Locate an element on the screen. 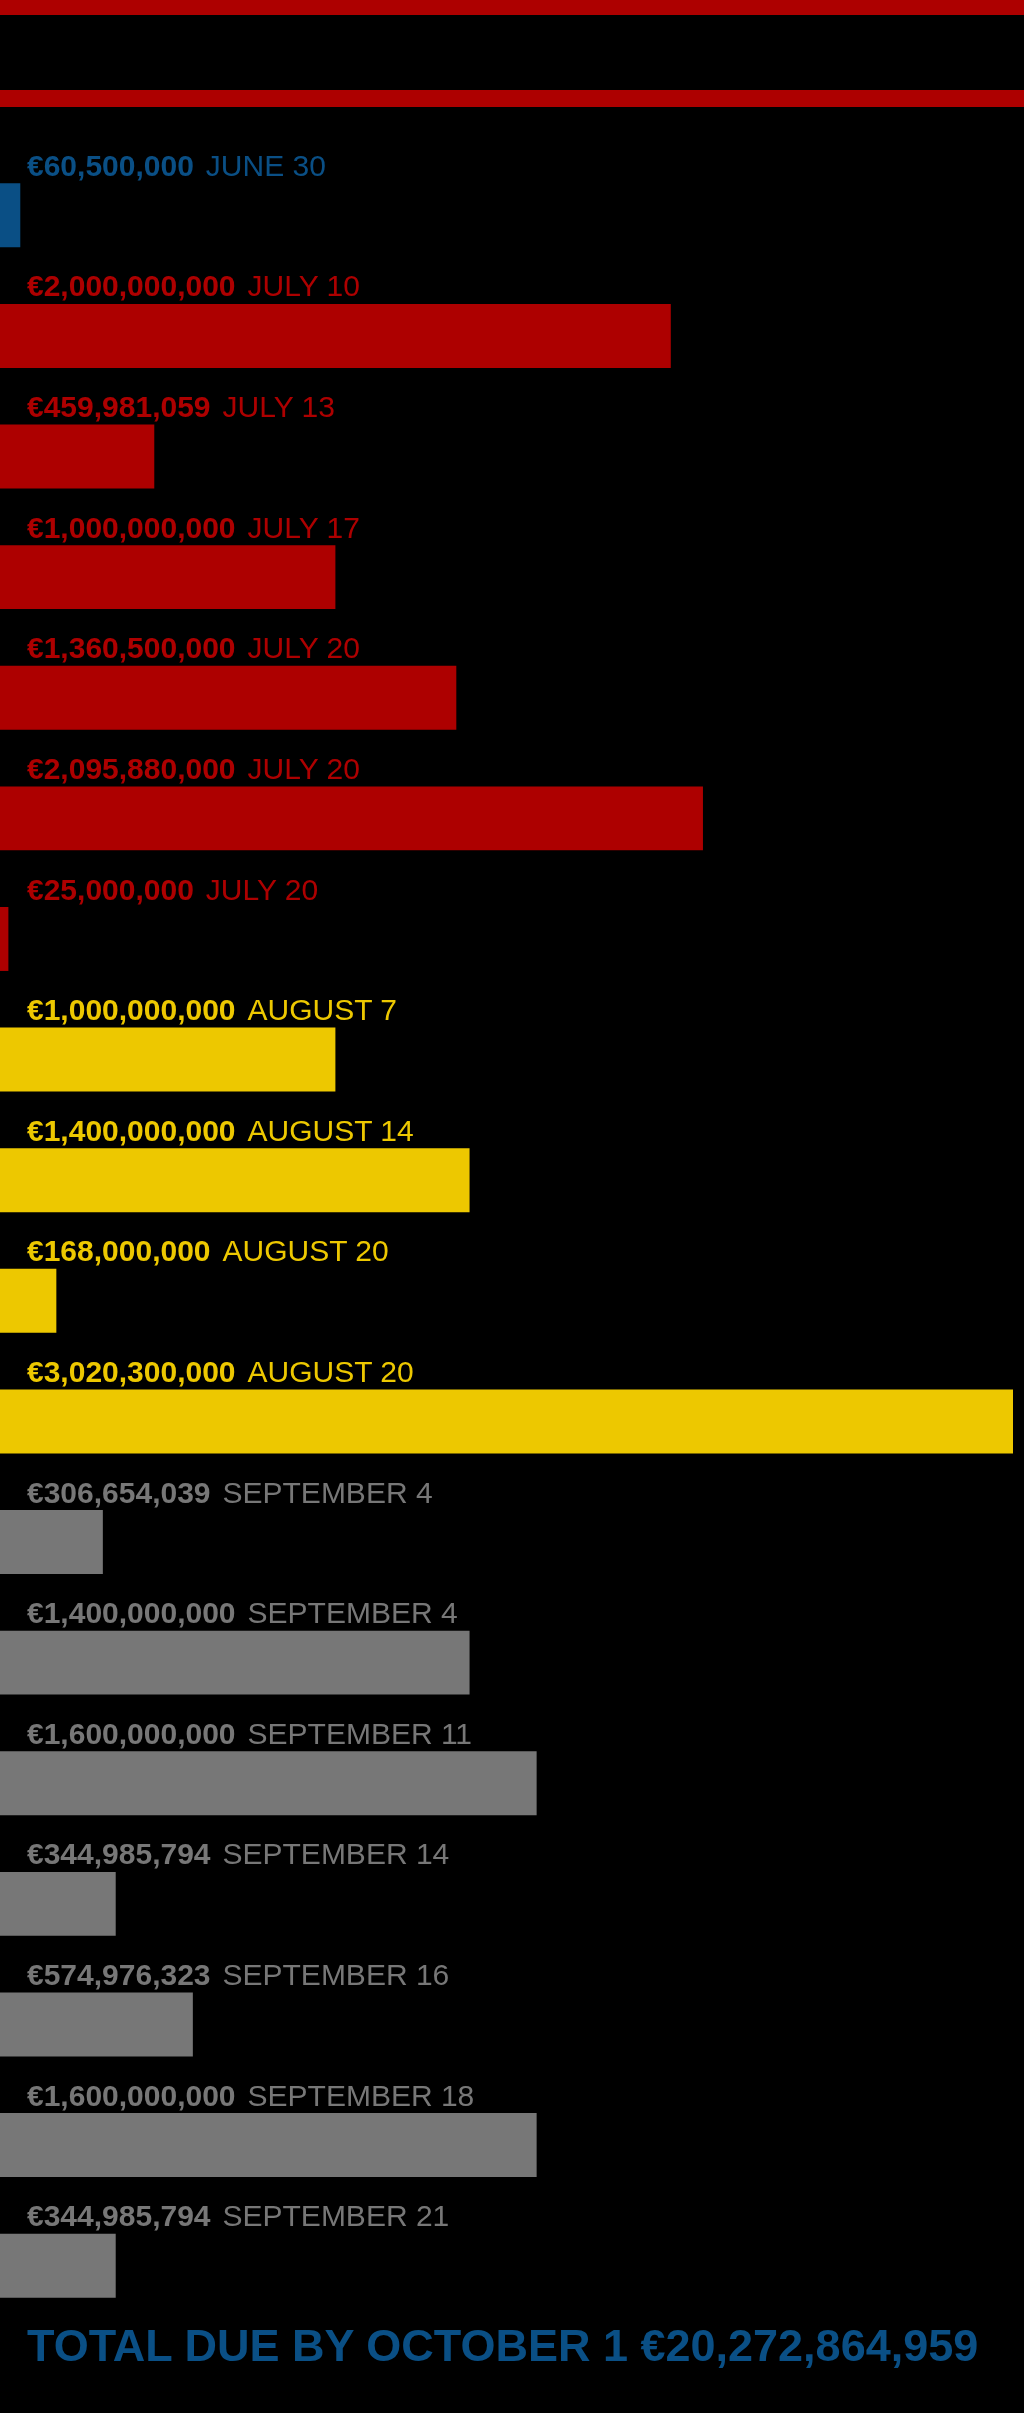 This screenshot has height=2413, width=1024. annotation: TOTAL DUE BY OCTOBER 1 €20,272,864,959 is located at coordinates (503, 2346).